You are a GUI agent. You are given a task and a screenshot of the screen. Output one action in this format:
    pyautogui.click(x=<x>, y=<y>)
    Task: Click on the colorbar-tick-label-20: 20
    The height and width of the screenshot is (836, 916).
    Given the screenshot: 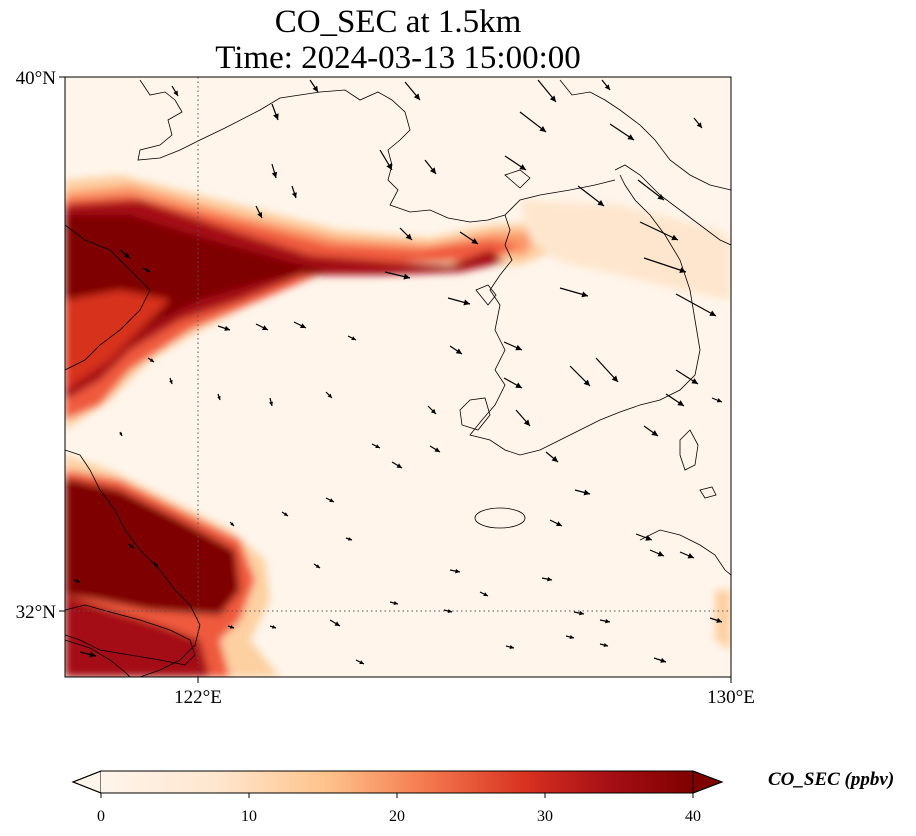 What is the action you would take?
    pyautogui.click(x=397, y=816)
    